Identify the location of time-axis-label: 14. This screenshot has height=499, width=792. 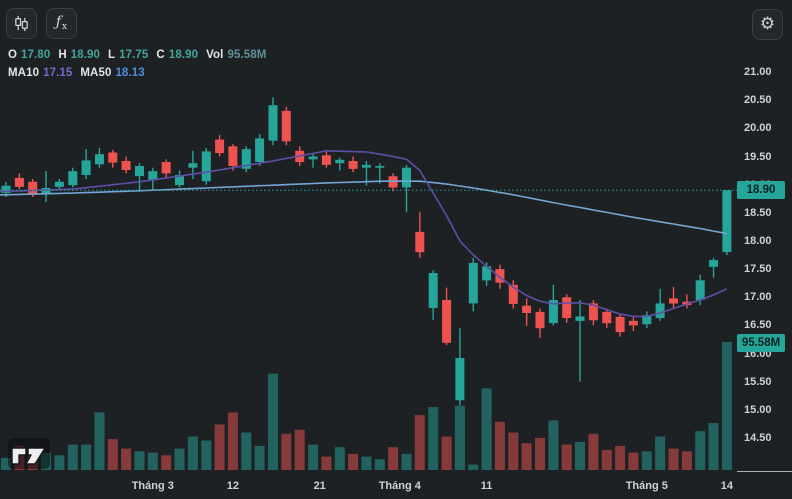
(727, 486).